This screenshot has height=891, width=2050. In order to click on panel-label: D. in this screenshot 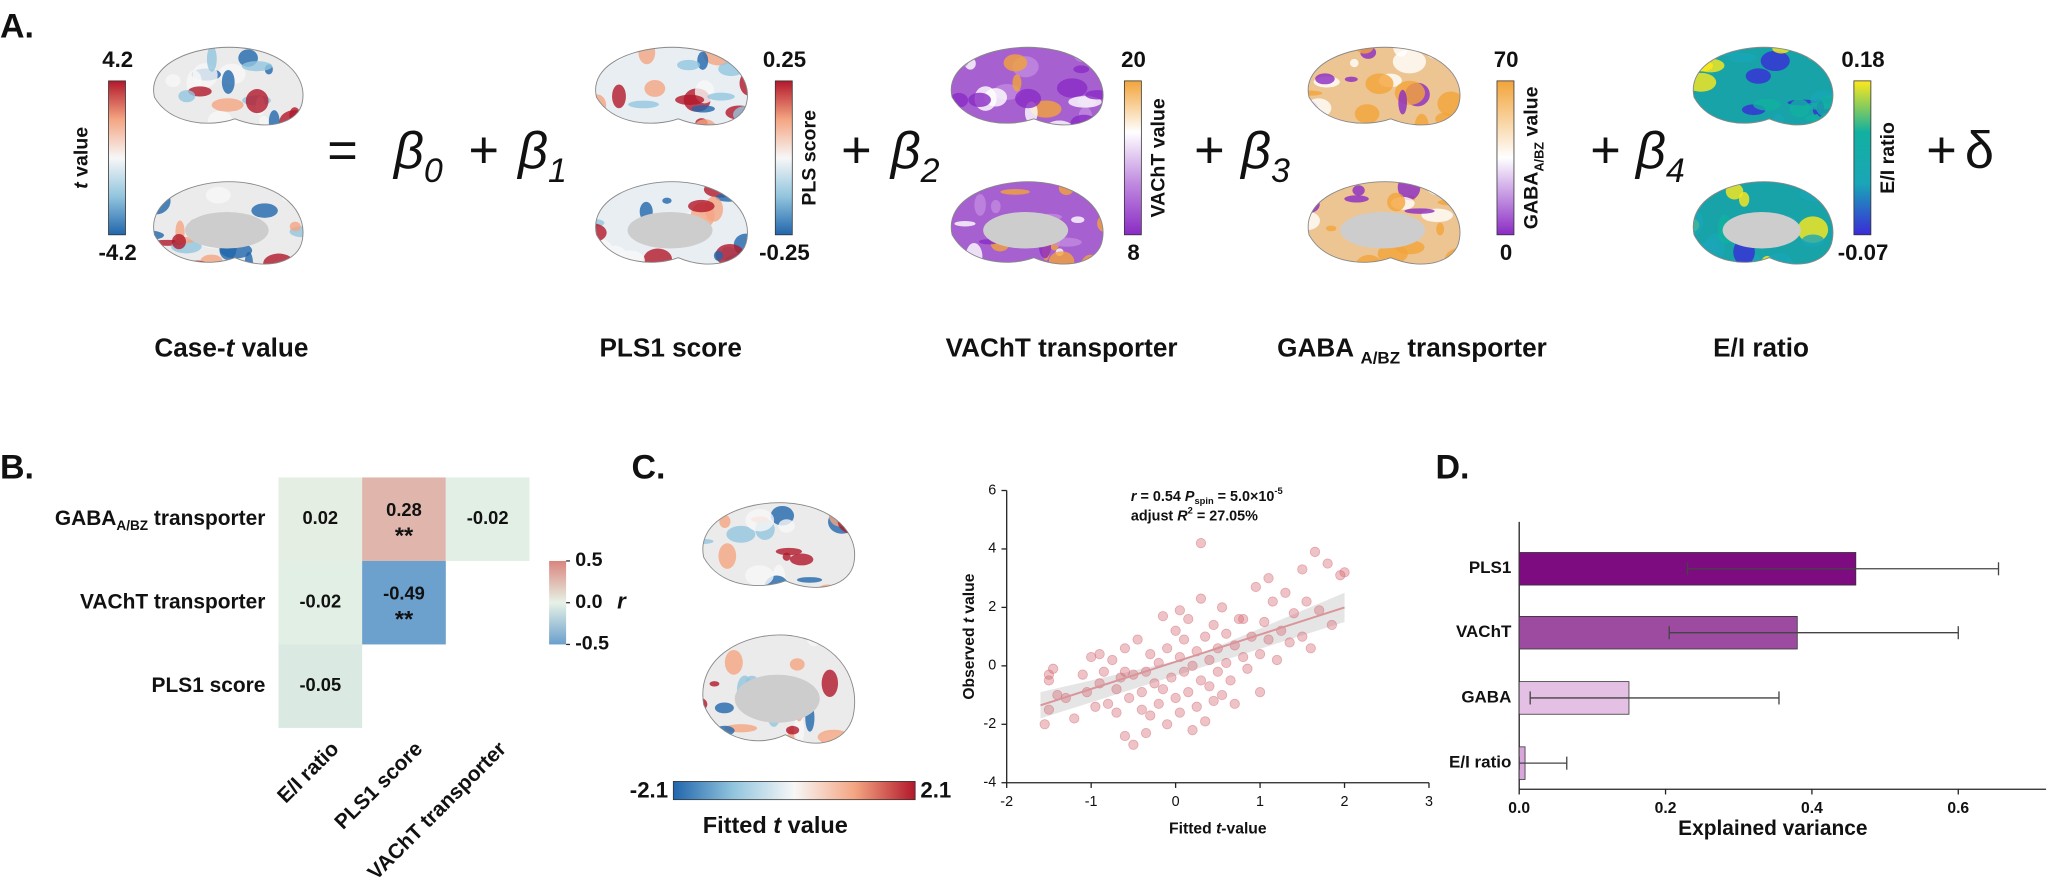, I will do `click(1453, 468)`.